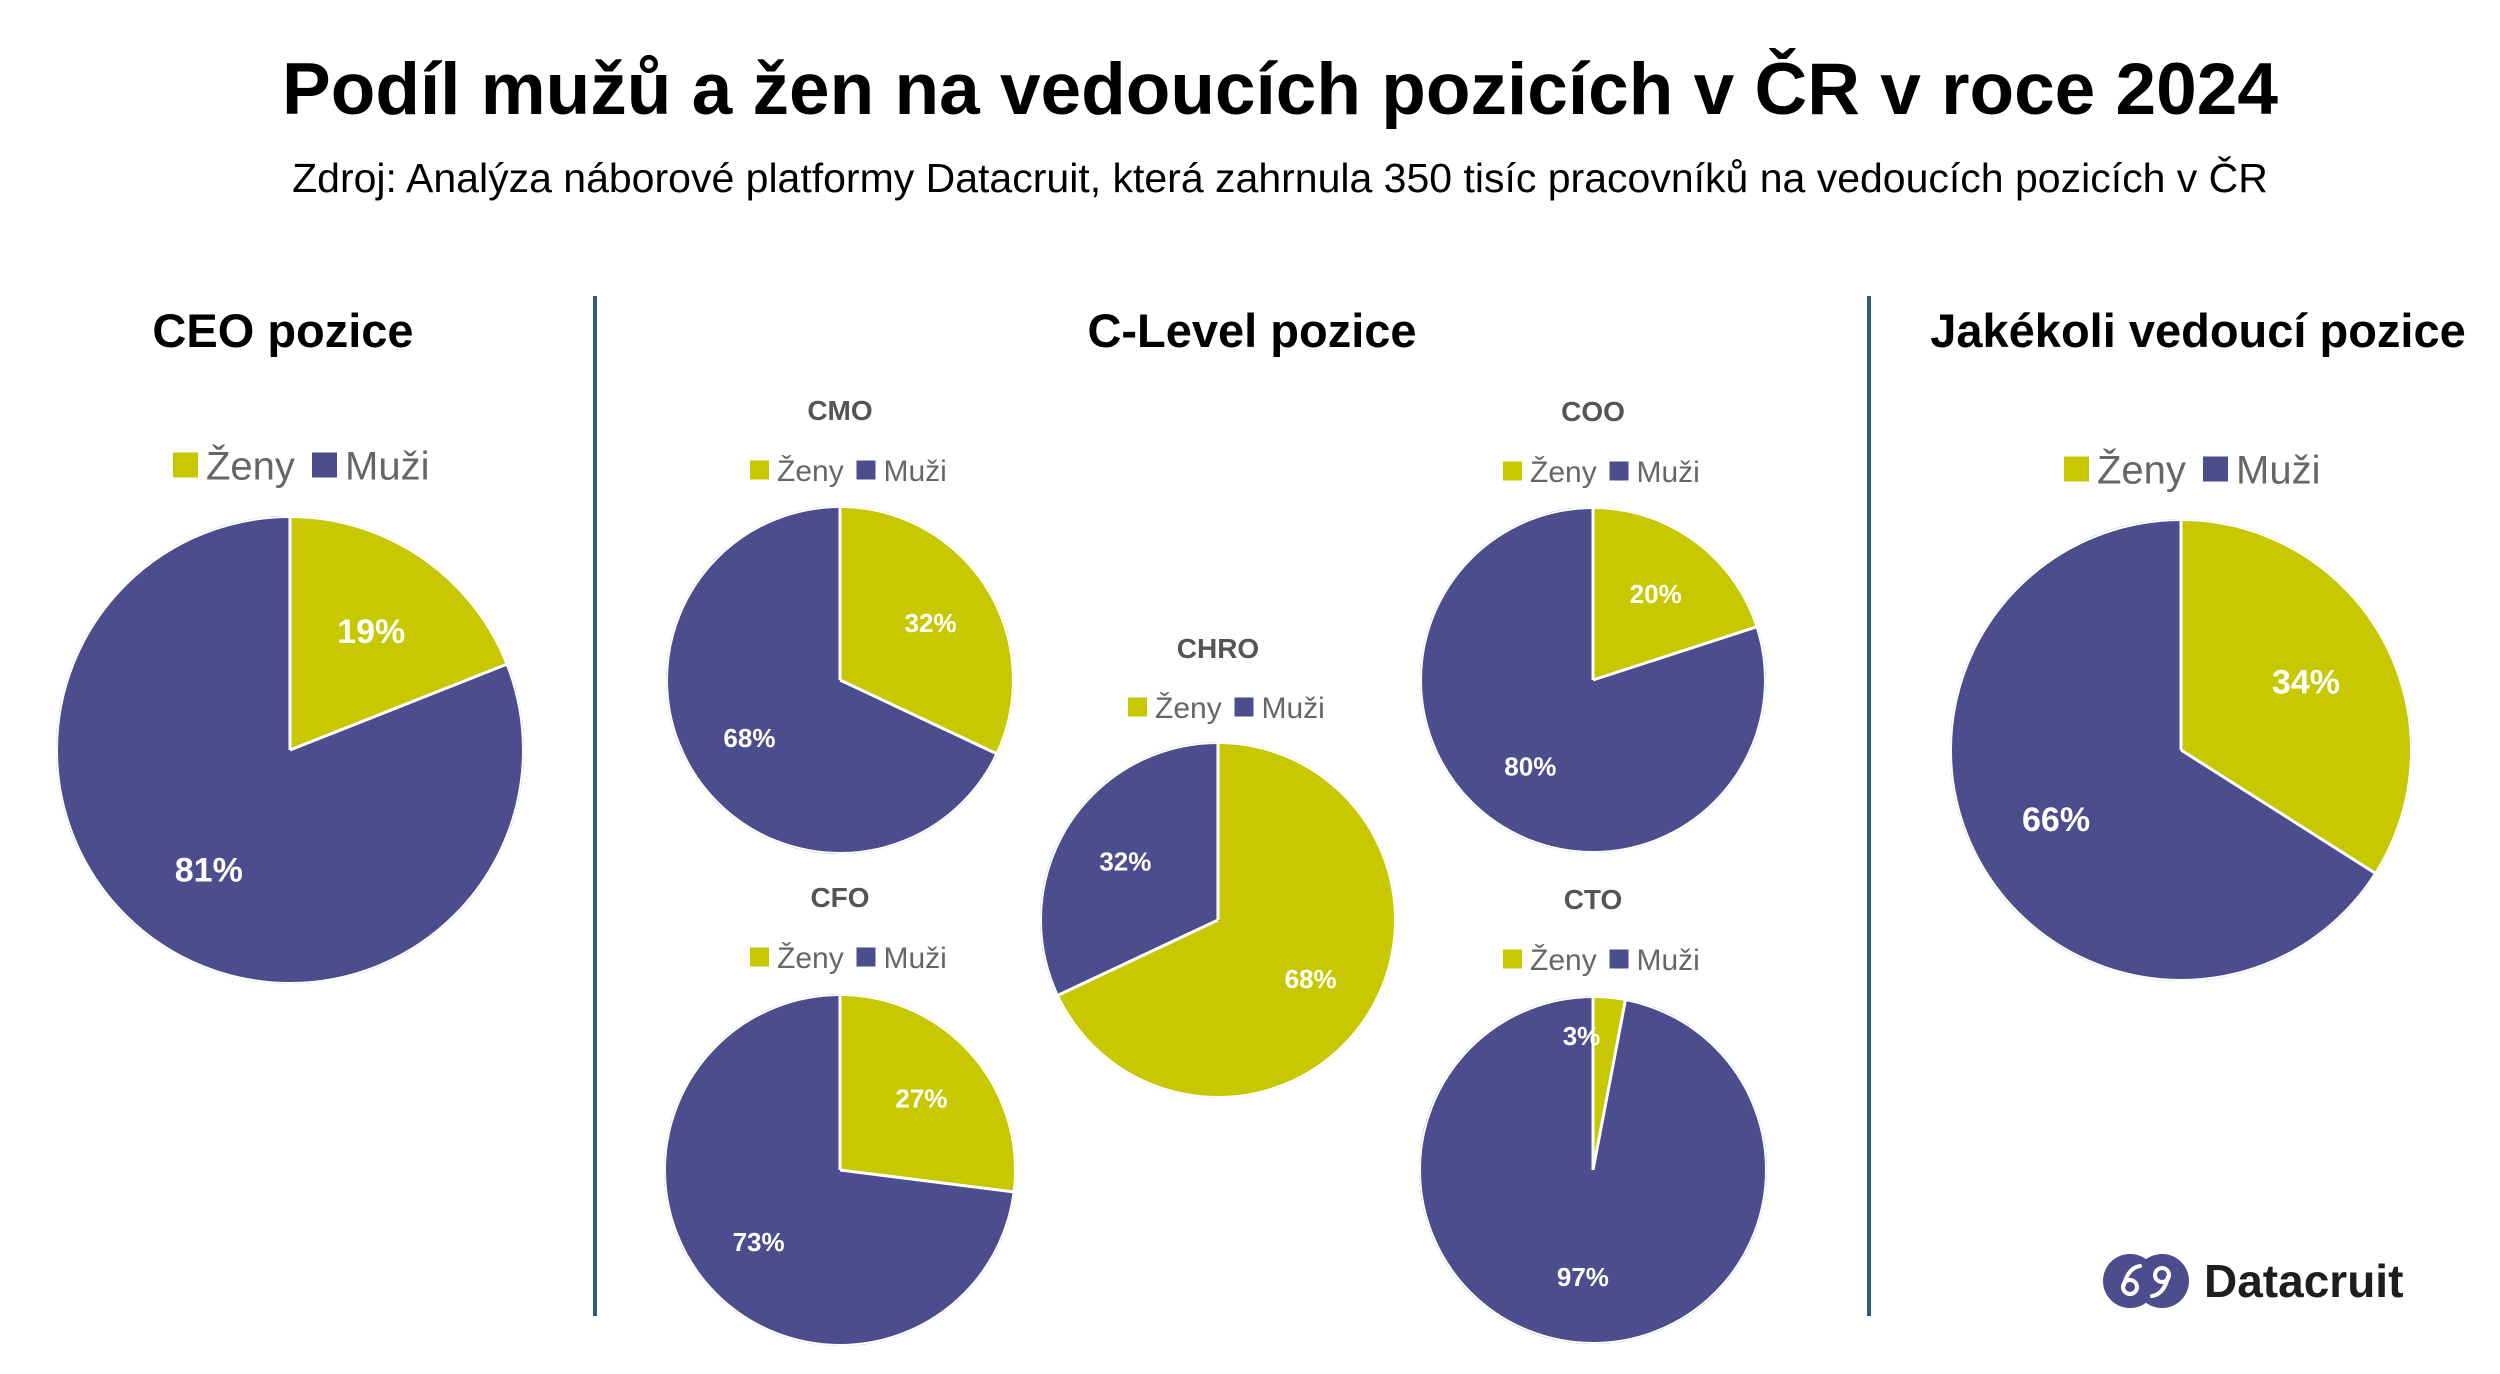 The width and height of the screenshot is (2500, 1374). I want to click on legend-label-cto-1: Muži, so click(1668, 960).